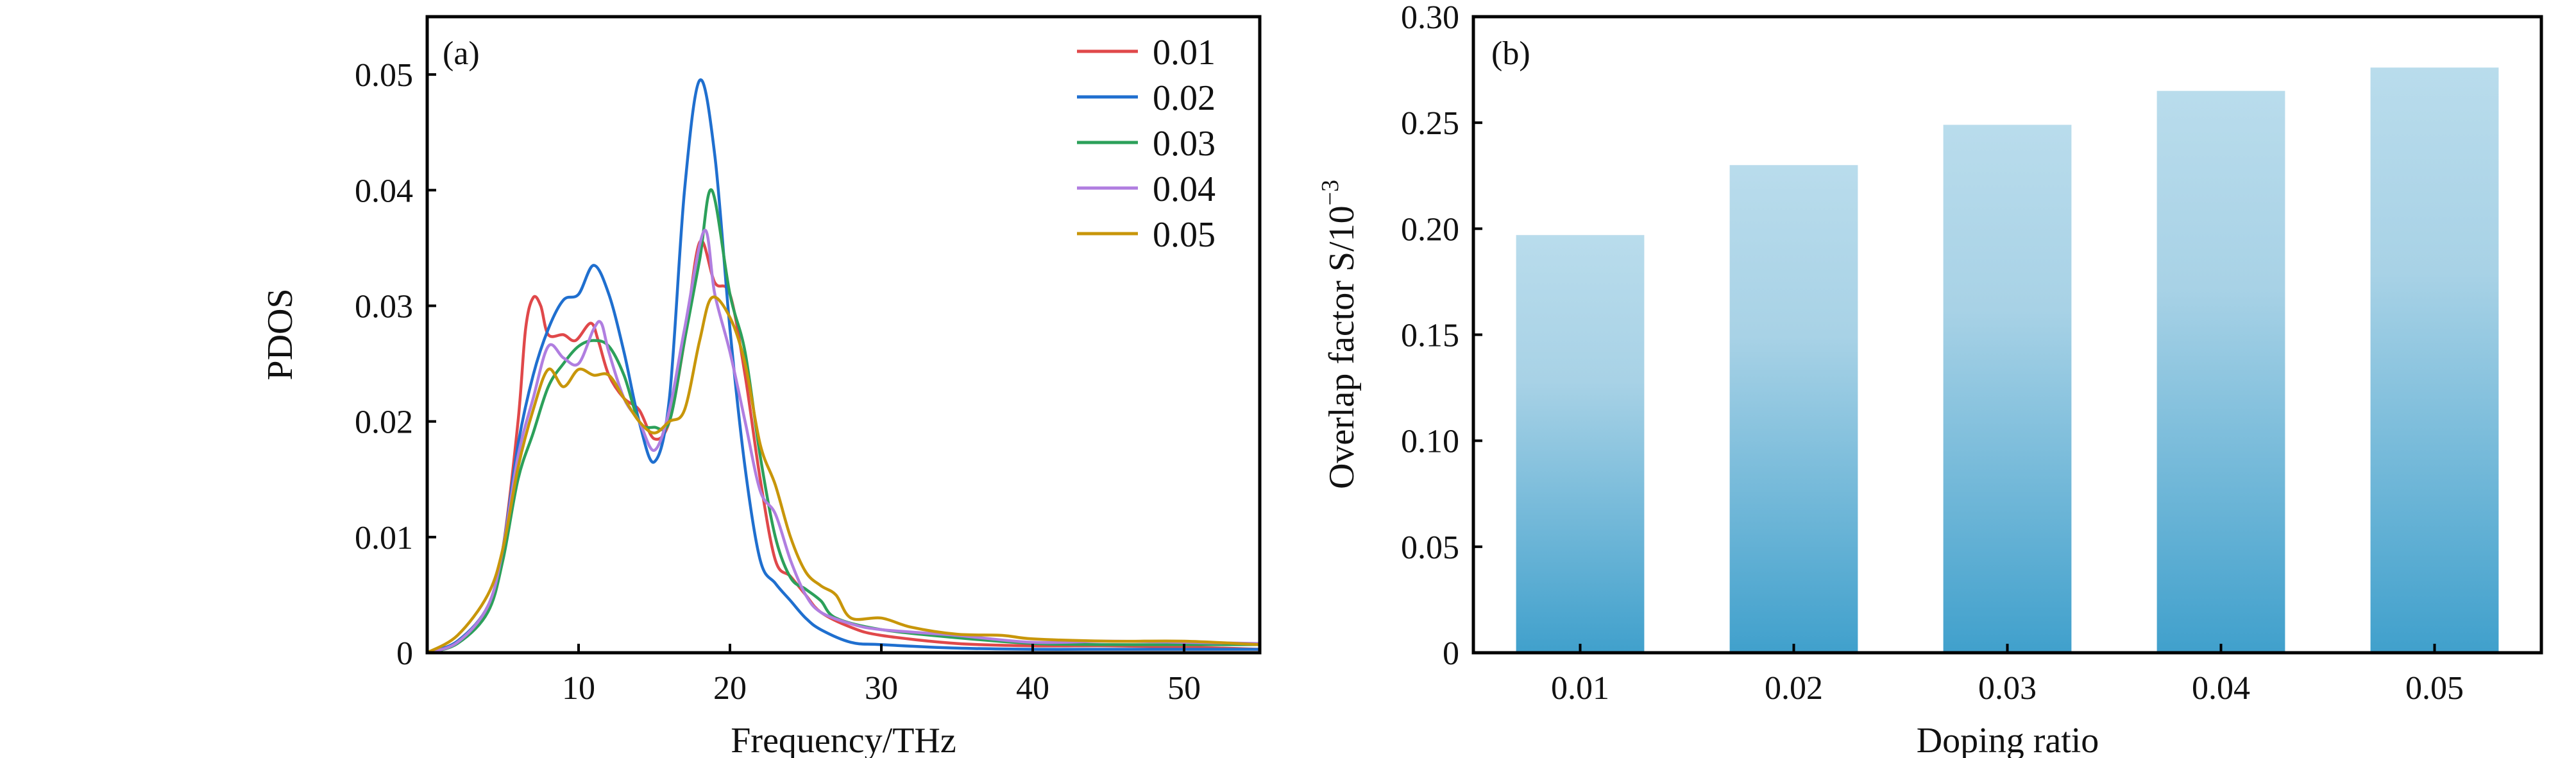 The width and height of the screenshot is (2576, 758). Describe the element at coordinates (404, 653) in the screenshot. I see `y-tick-label-a: 0` at that location.